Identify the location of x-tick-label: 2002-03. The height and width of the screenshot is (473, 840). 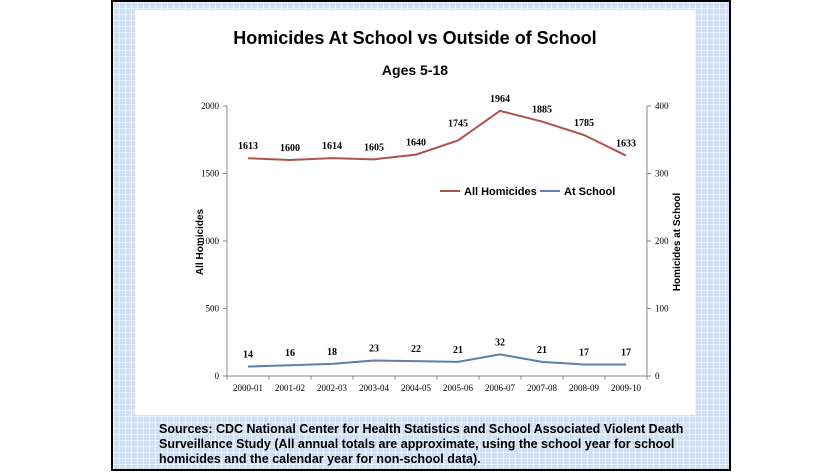
(332, 388).